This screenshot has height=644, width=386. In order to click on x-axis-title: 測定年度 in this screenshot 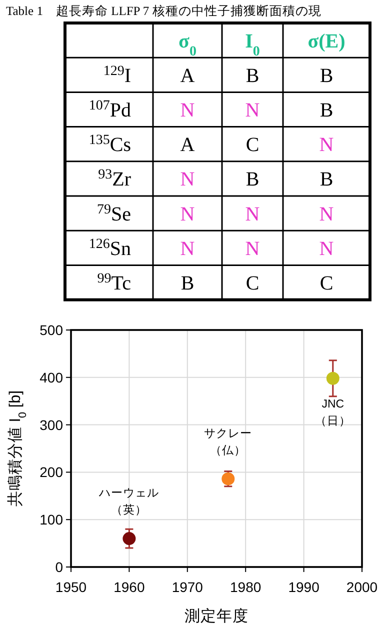, I will do `click(216, 616)`.